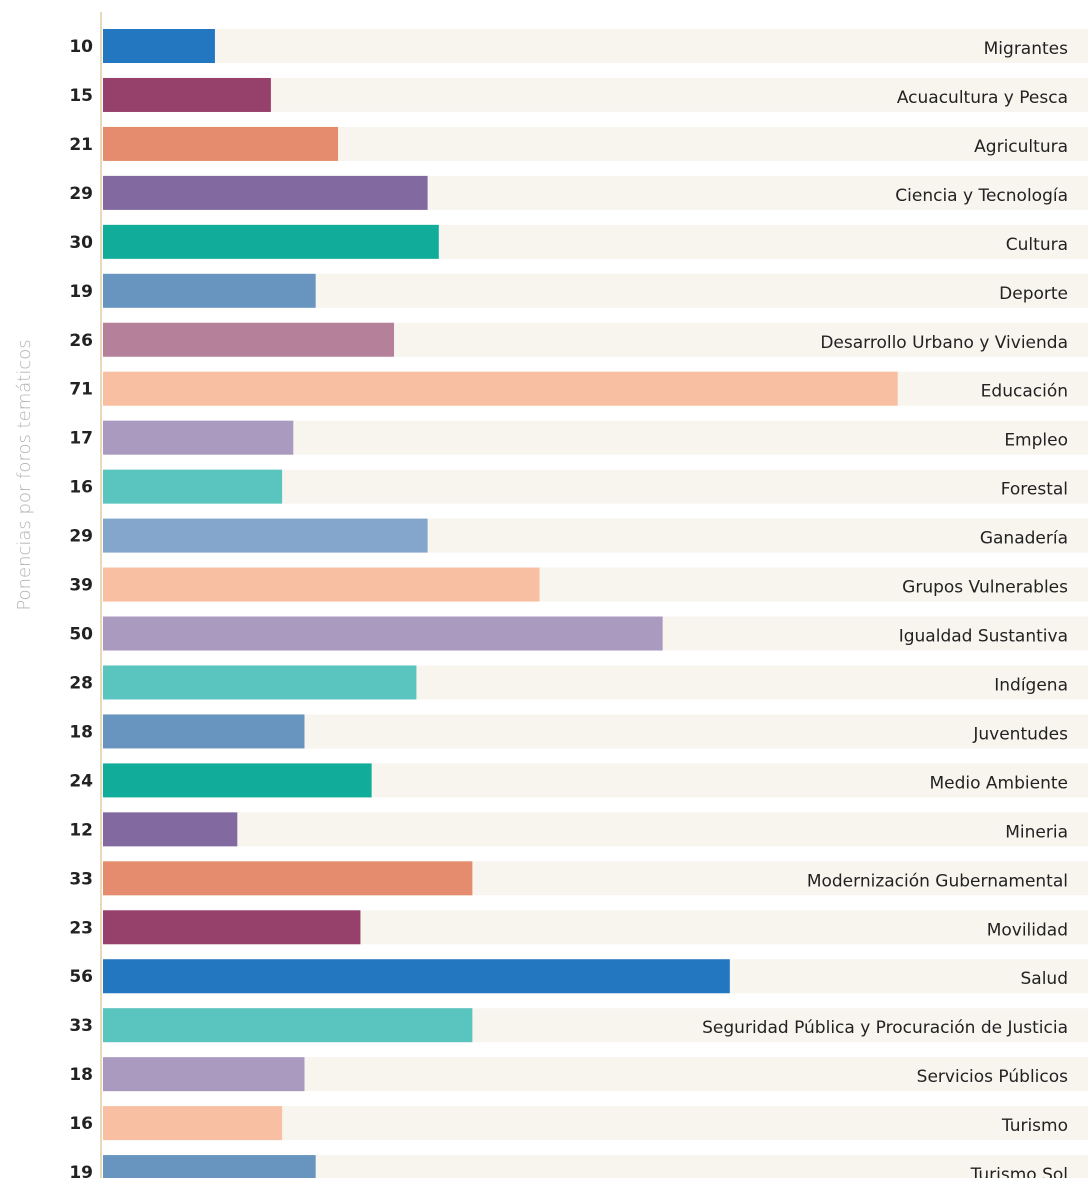  What do you see at coordinates (81, 683) in the screenshot?
I see `value-label: 28` at bounding box center [81, 683].